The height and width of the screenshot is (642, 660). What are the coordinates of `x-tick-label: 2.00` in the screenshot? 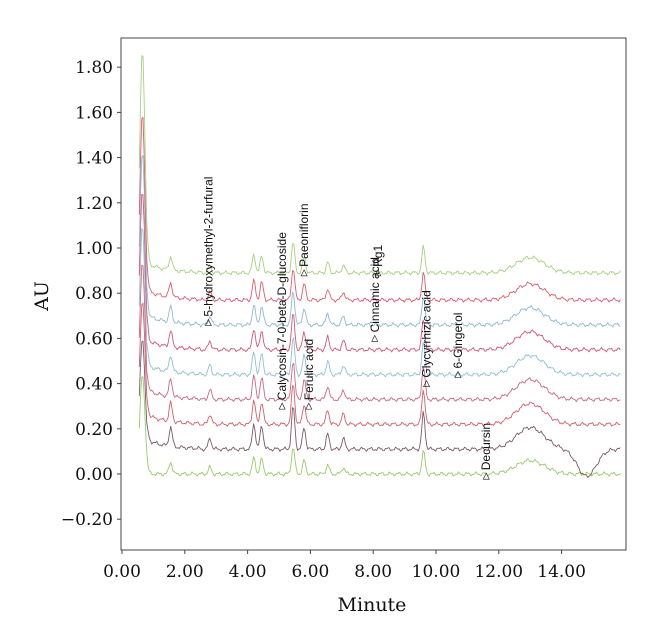 It's located at (185, 572).